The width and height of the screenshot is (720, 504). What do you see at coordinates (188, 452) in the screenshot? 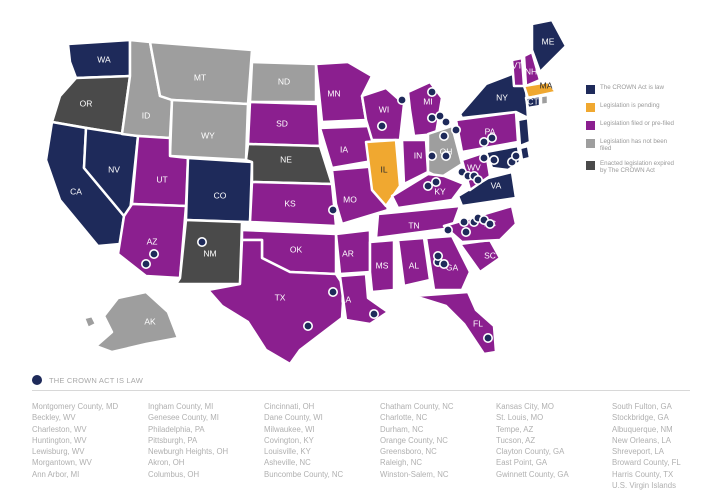
I see `locality-item: Newburgh Heights, OH` at bounding box center [188, 452].